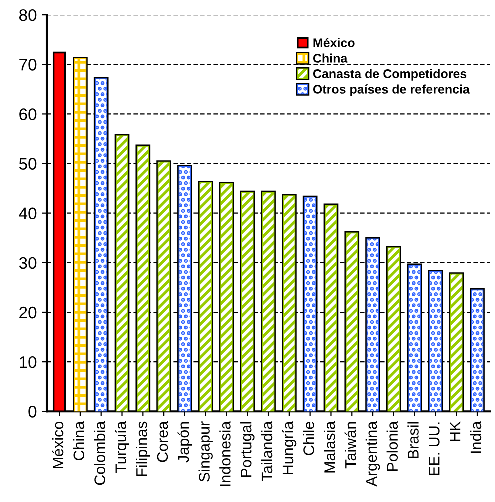 This screenshot has width=495, height=502. Describe the element at coordinates (289, 447) in the screenshot. I see `x-tick-label: Hungría` at that location.